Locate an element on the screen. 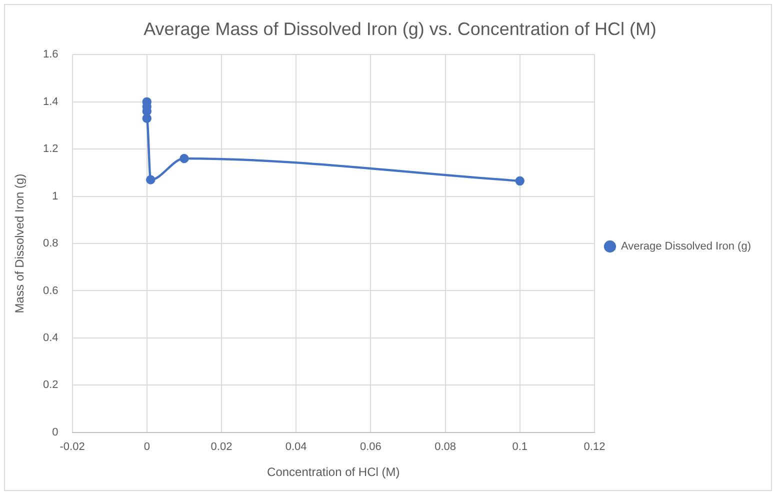 This screenshot has width=776, height=495. y-tick-label: 0.6 is located at coordinates (50, 290).